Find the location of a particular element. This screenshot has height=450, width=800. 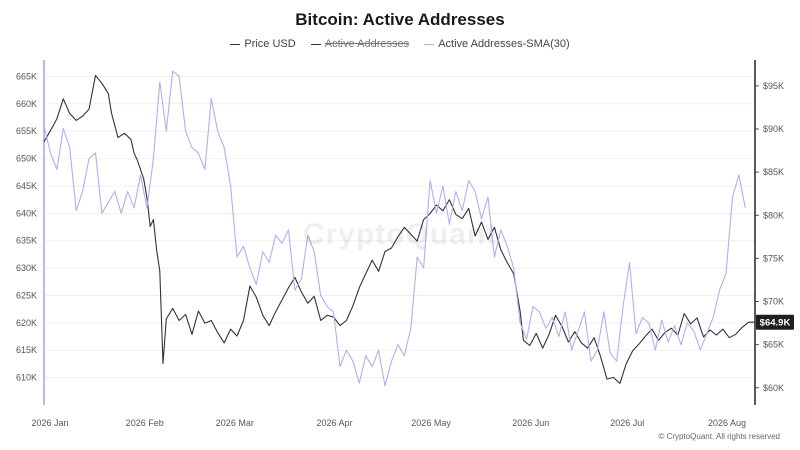

x-tick-label: 2026 Aug is located at coordinates (727, 423).